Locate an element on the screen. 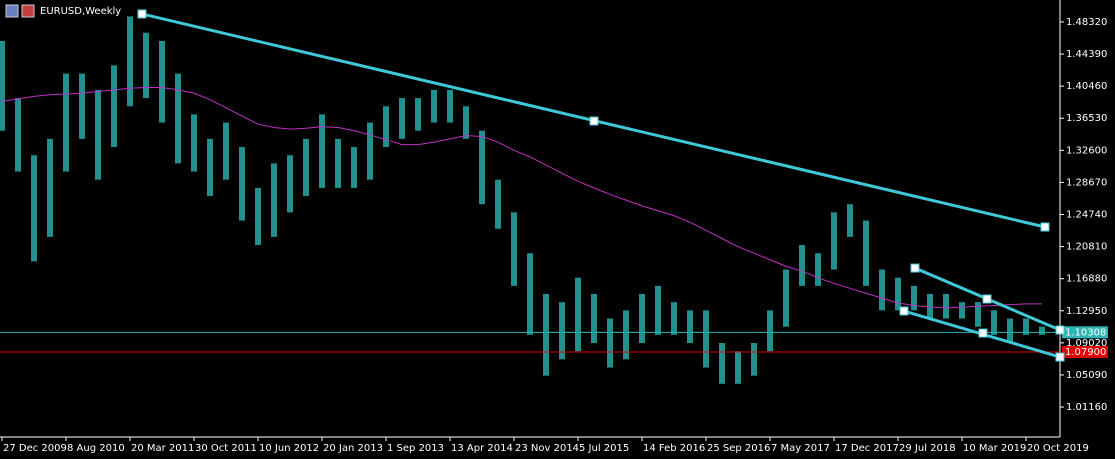  x-tick-label: 20 Mar 2011 is located at coordinates (162, 448).